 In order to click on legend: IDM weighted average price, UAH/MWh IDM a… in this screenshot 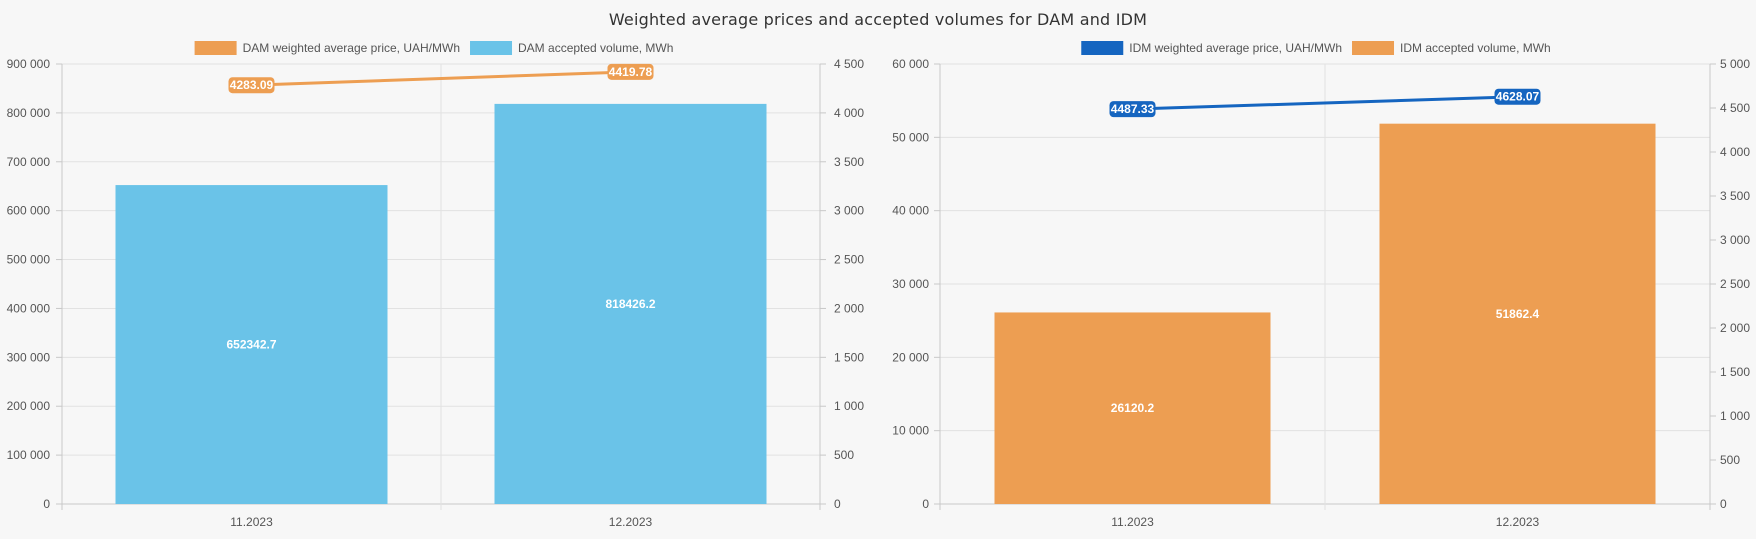, I will do `click(1316, 48)`.